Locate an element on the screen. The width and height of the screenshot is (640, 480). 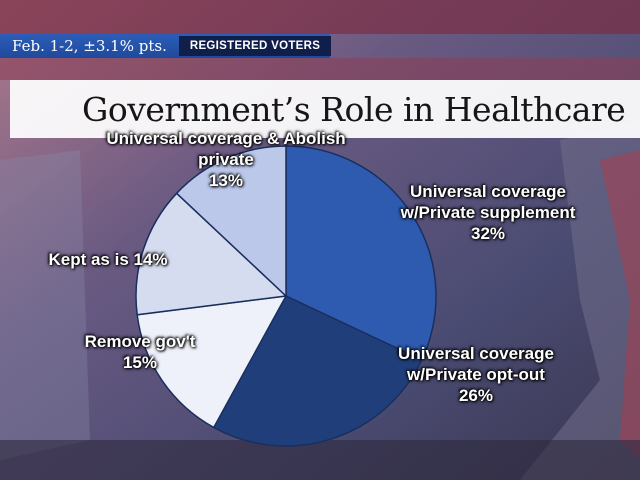
slice-label-line: Remove gov't is located at coordinates (140, 341).